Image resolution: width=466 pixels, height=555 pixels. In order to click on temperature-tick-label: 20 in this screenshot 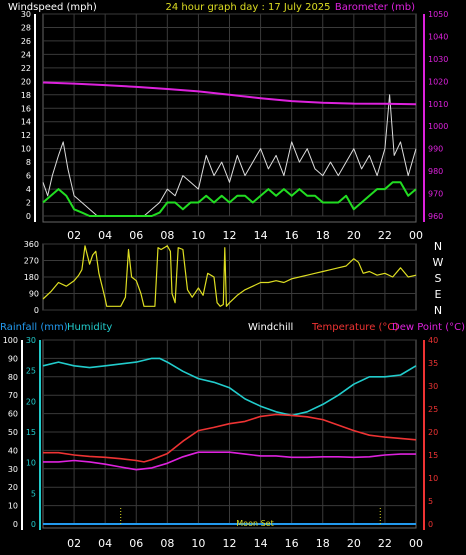, I will do `click(433, 432)`.